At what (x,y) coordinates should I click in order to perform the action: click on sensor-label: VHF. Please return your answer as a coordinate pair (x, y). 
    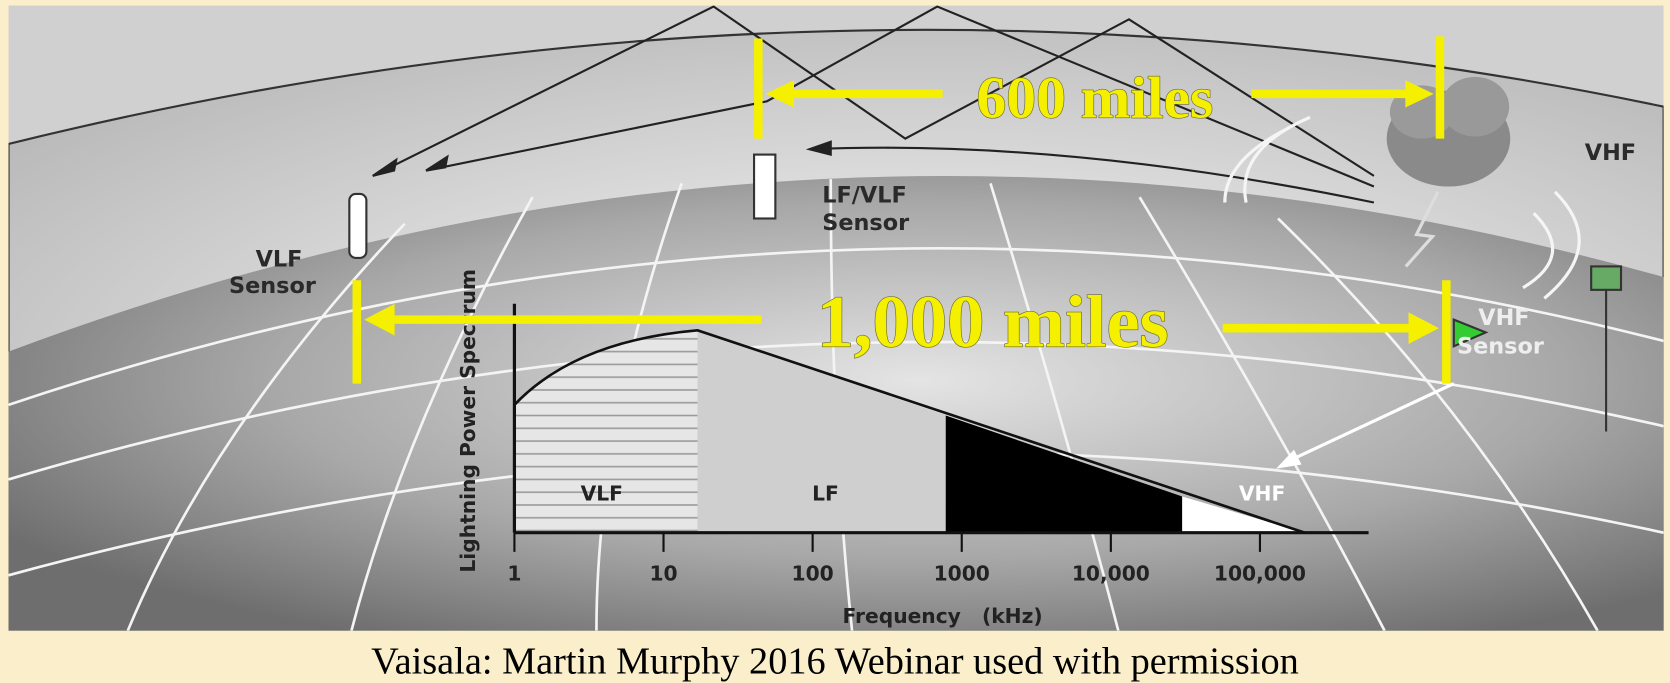
    Looking at the image, I should click on (1503, 318).